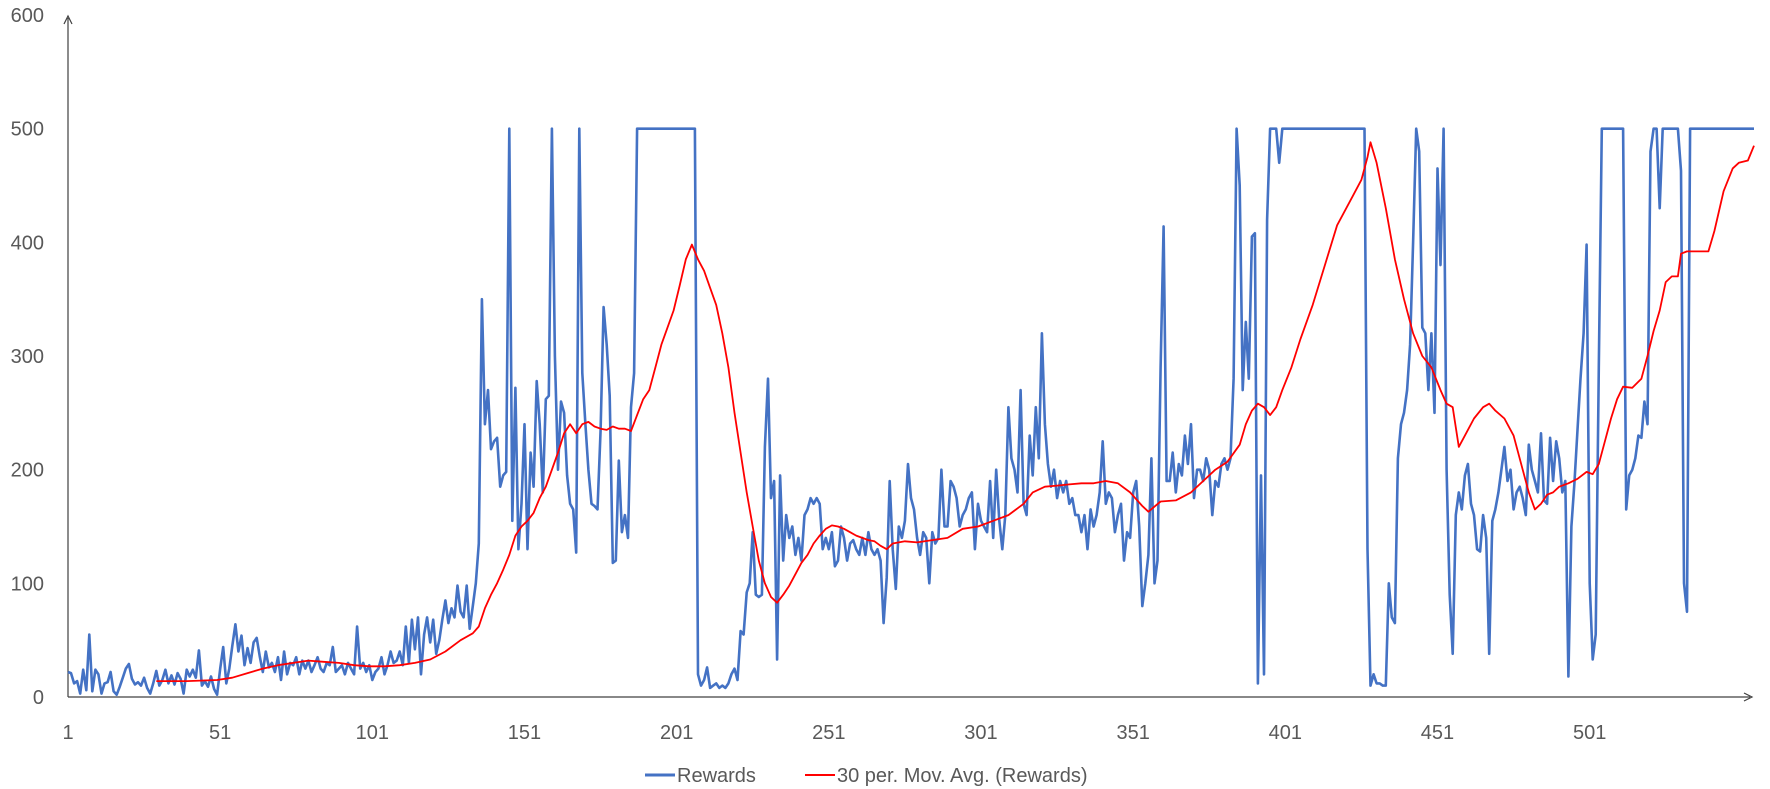 The image size is (1770, 789). Describe the element at coordinates (524, 733) in the screenshot. I see `x-tick-label: 151` at that location.